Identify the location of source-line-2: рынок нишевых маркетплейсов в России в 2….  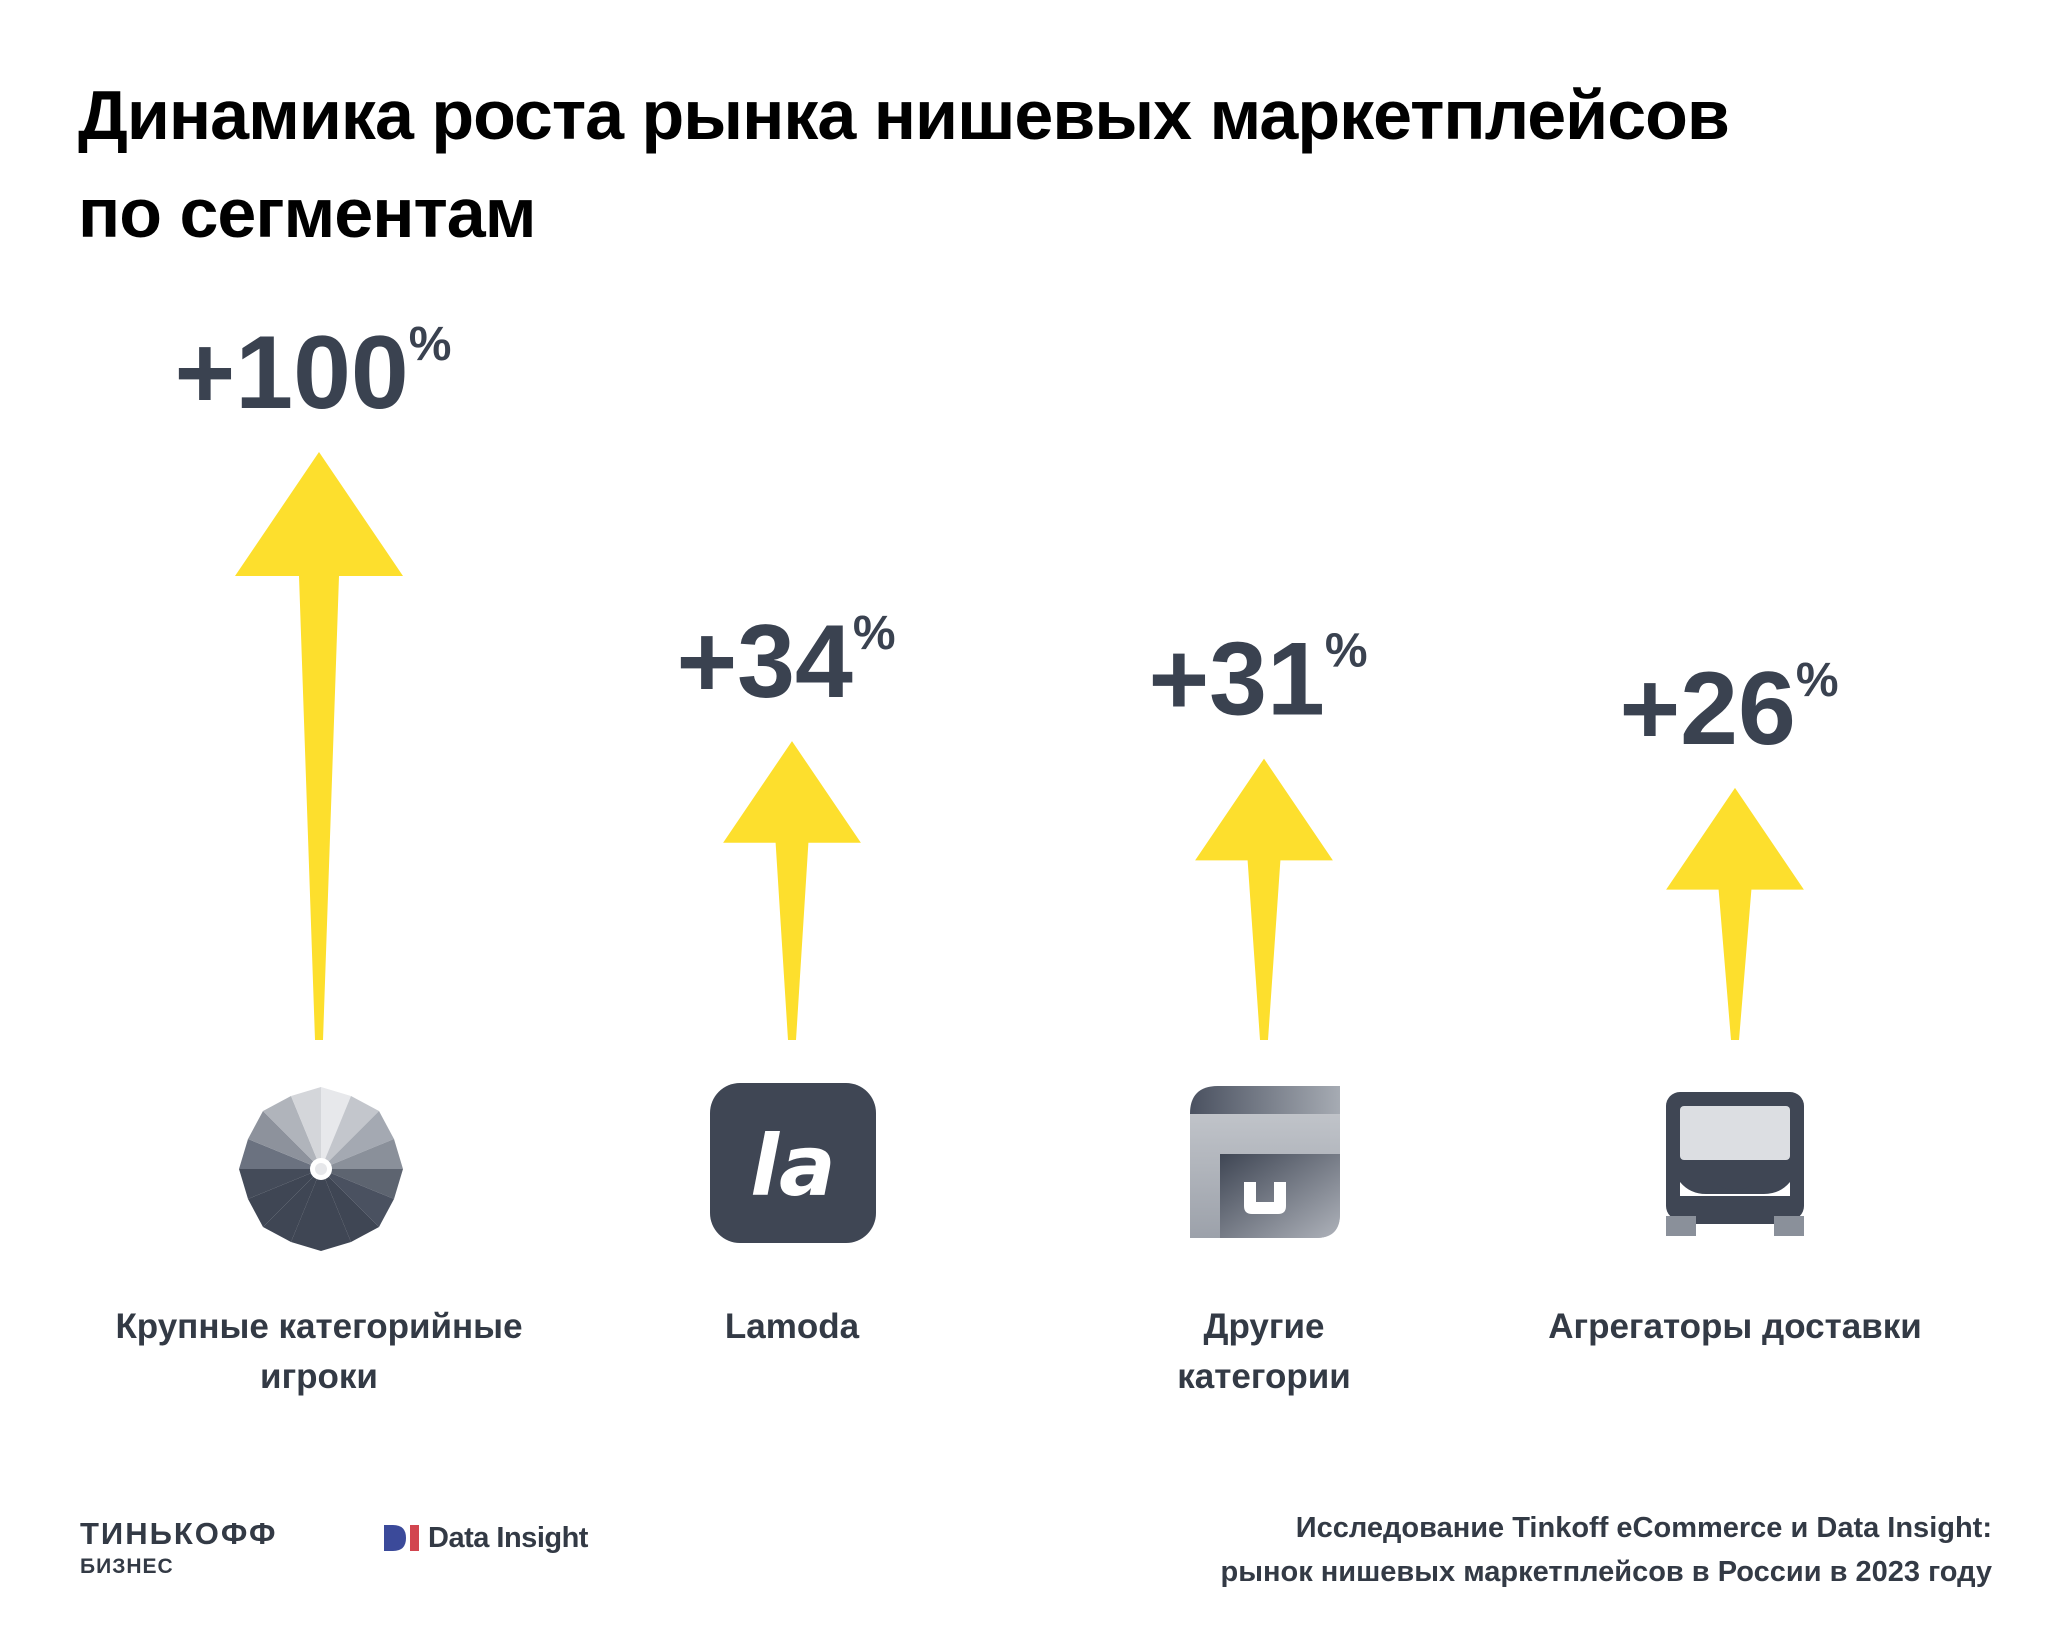
(1606, 1572).